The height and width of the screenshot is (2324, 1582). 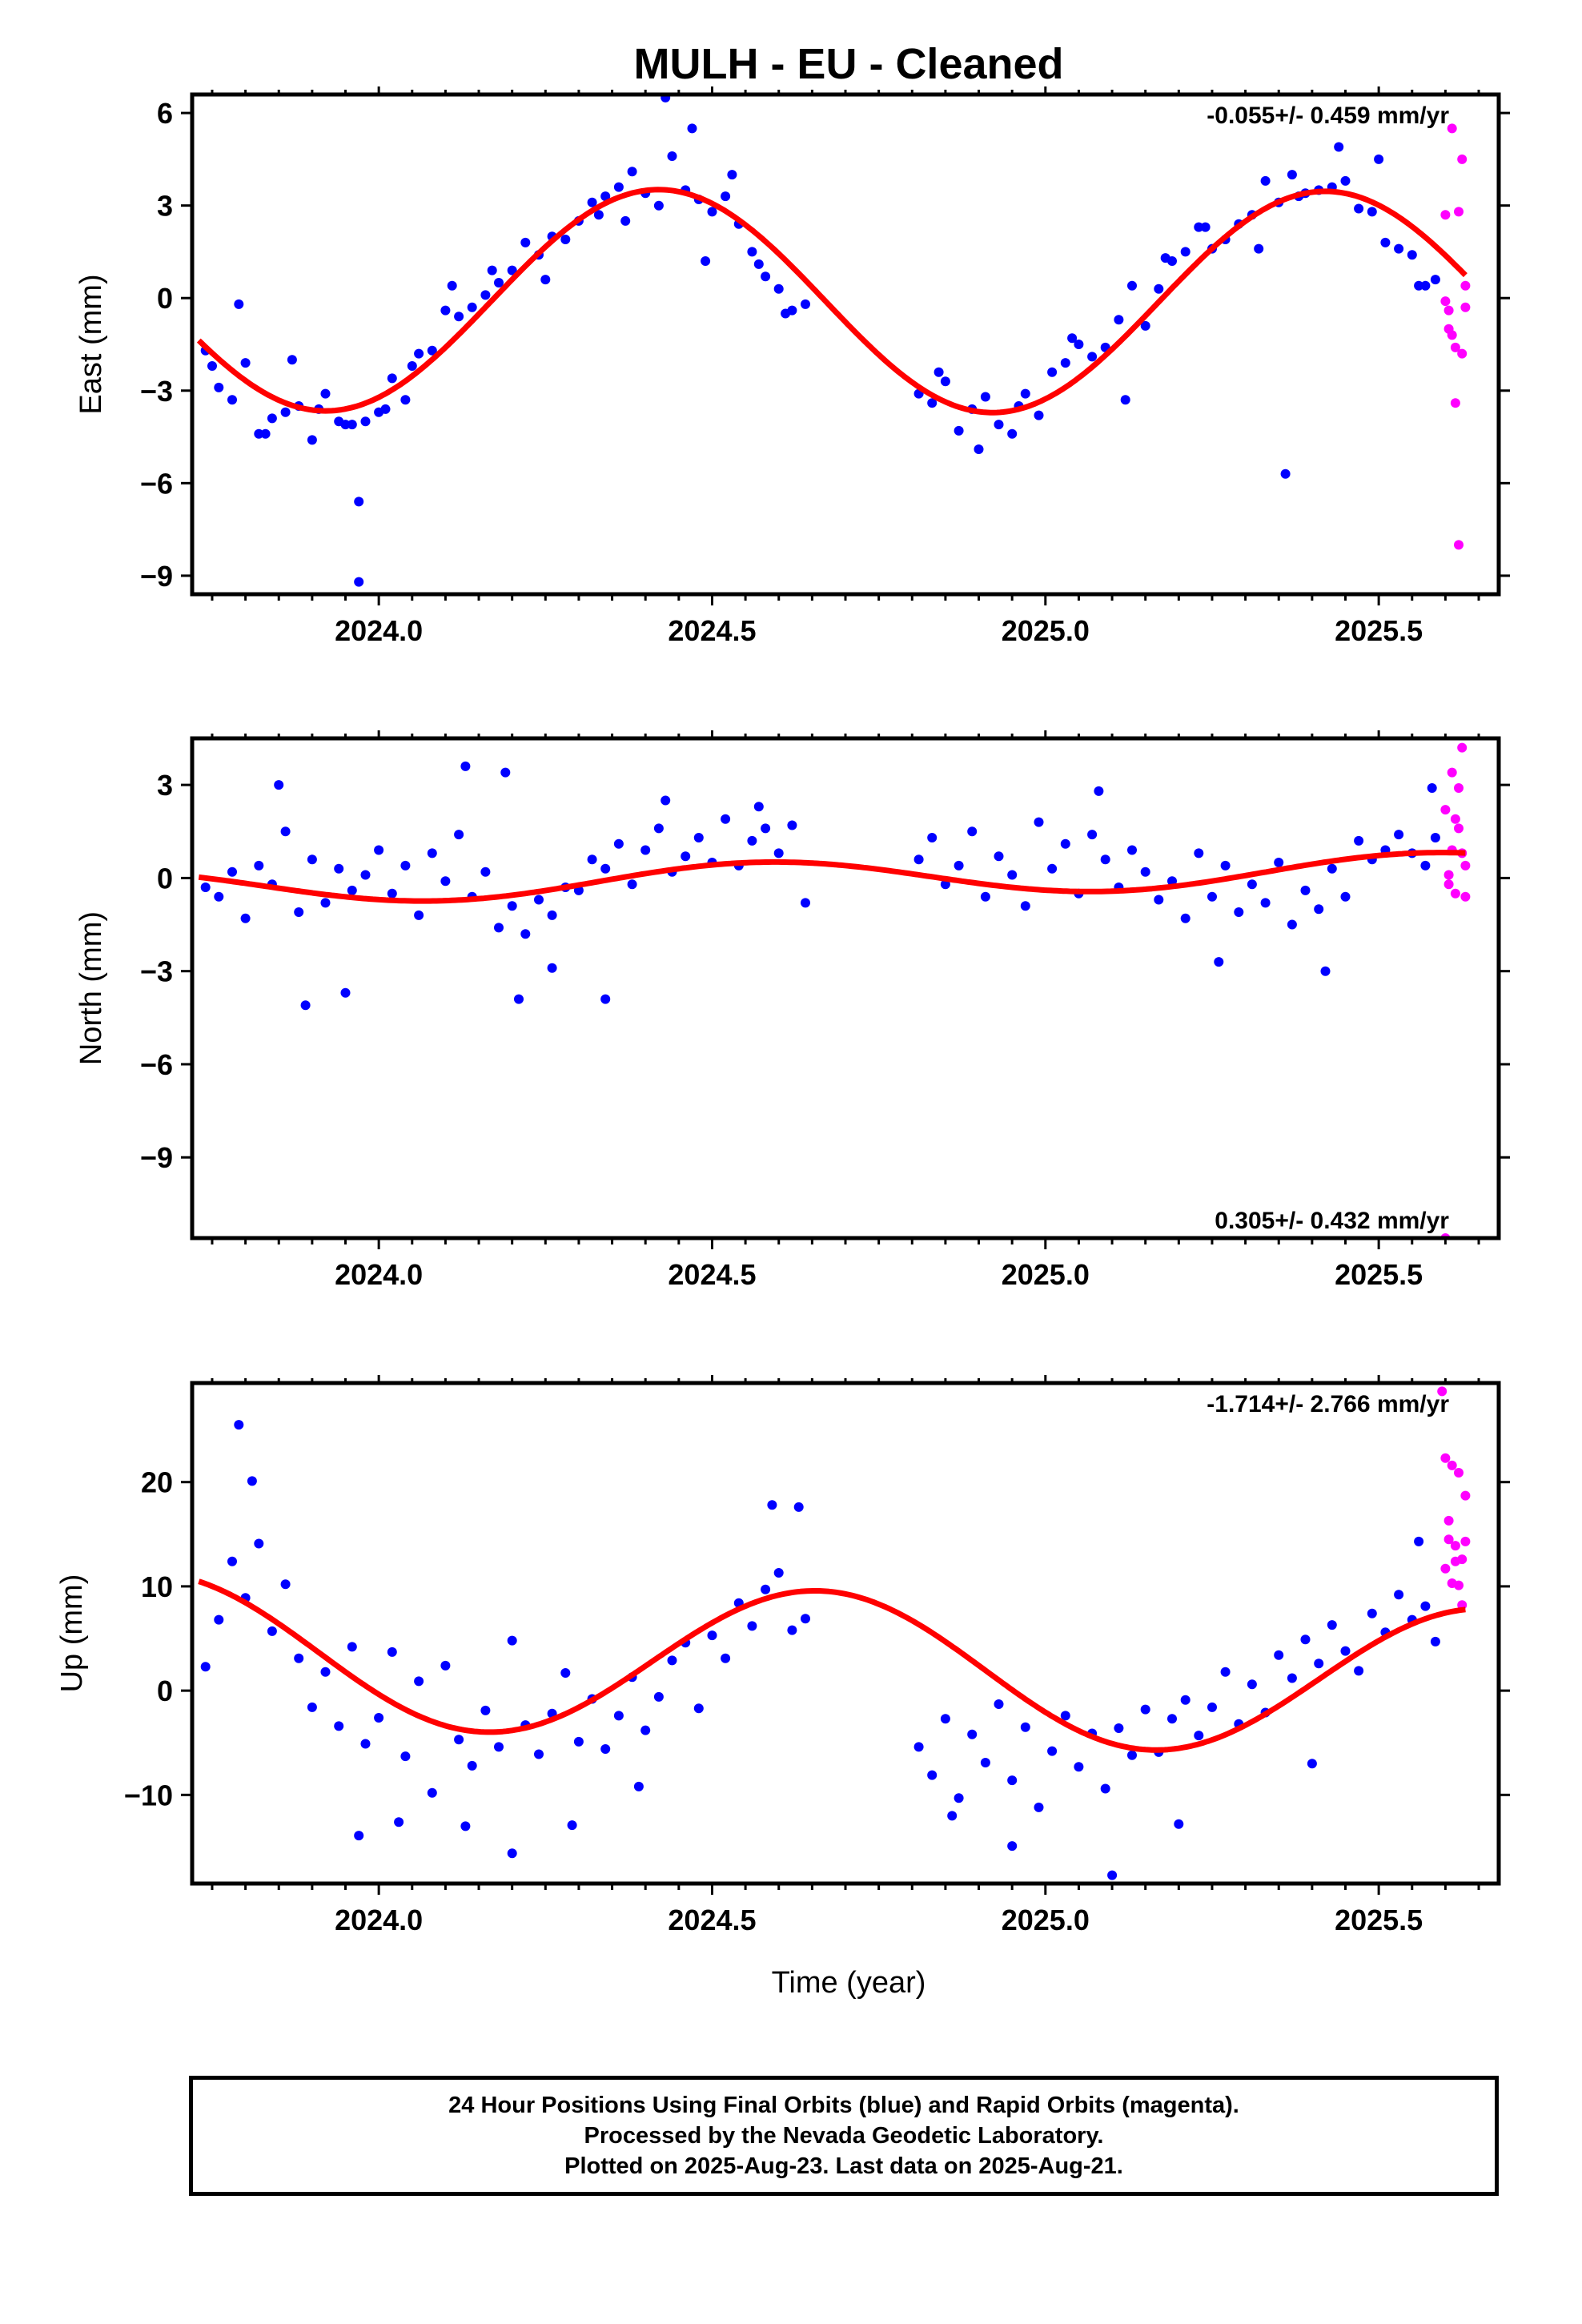 I want to click on up-y-axis-label: Up (mm), so click(x=72, y=1633).